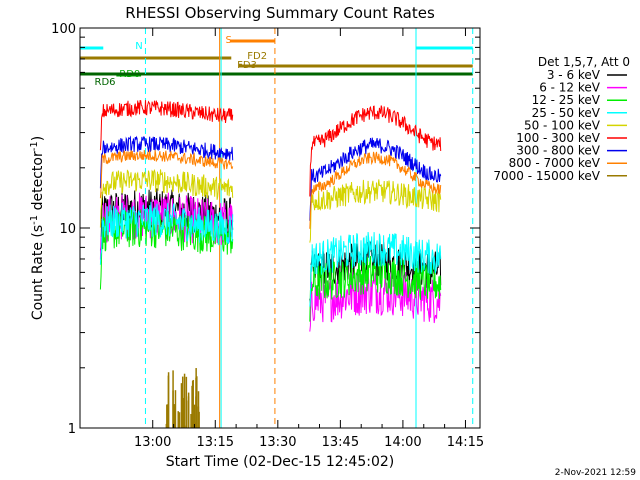  I want to click on legend-label: 7000 - 15000 keV, so click(546, 176).